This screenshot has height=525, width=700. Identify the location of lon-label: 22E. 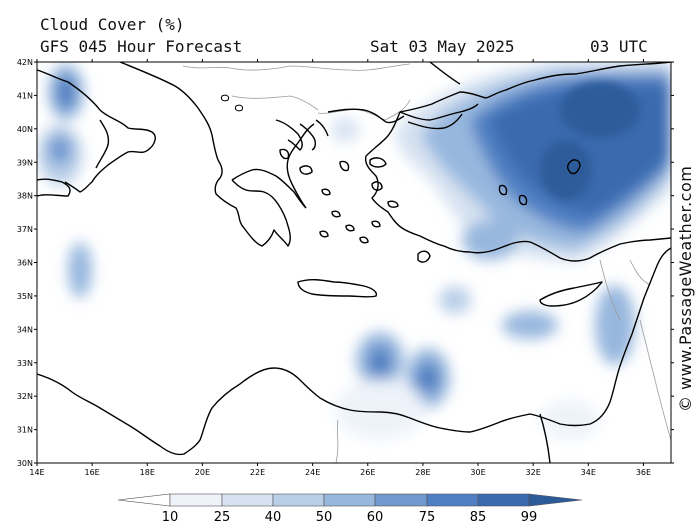
(257, 472).